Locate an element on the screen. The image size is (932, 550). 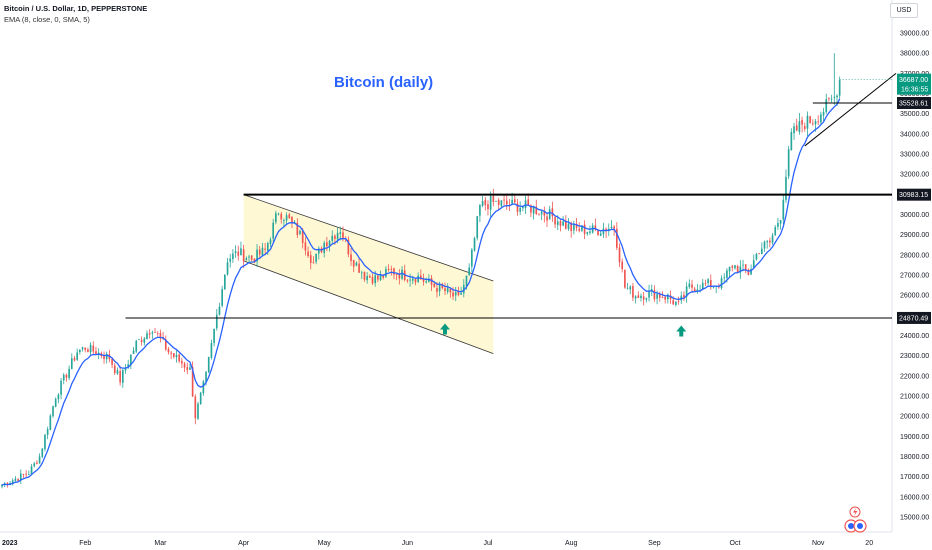
y-tick-label: 24000.00 is located at coordinates (914, 336).